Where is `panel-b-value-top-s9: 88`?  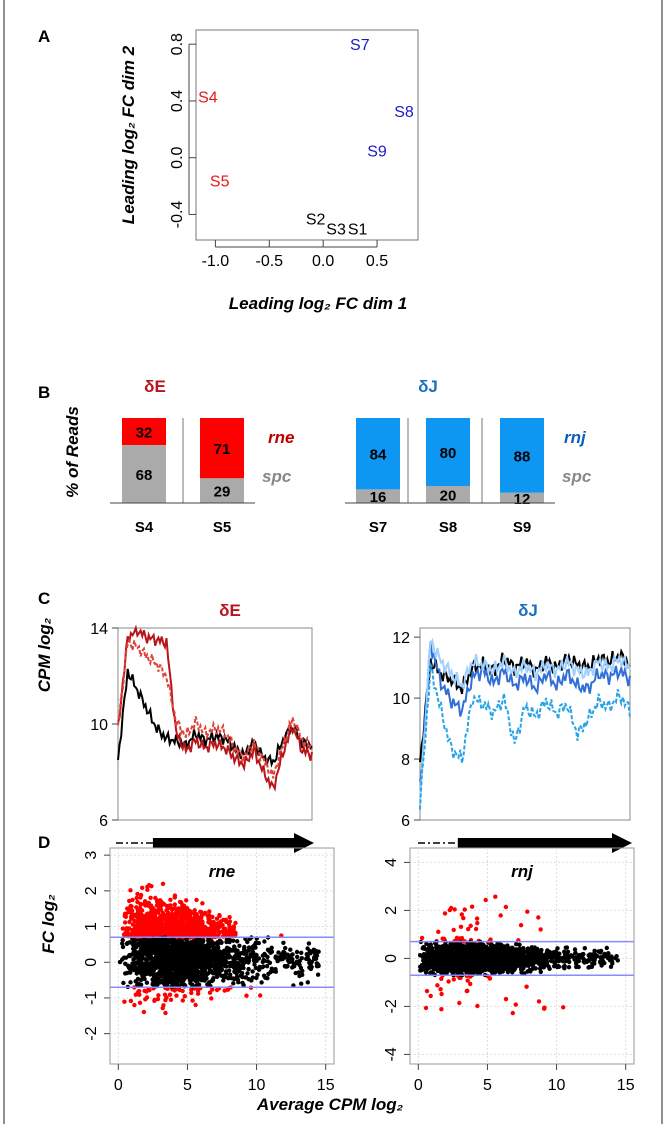
panel-b-value-top-s9: 88 is located at coordinates (522, 456).